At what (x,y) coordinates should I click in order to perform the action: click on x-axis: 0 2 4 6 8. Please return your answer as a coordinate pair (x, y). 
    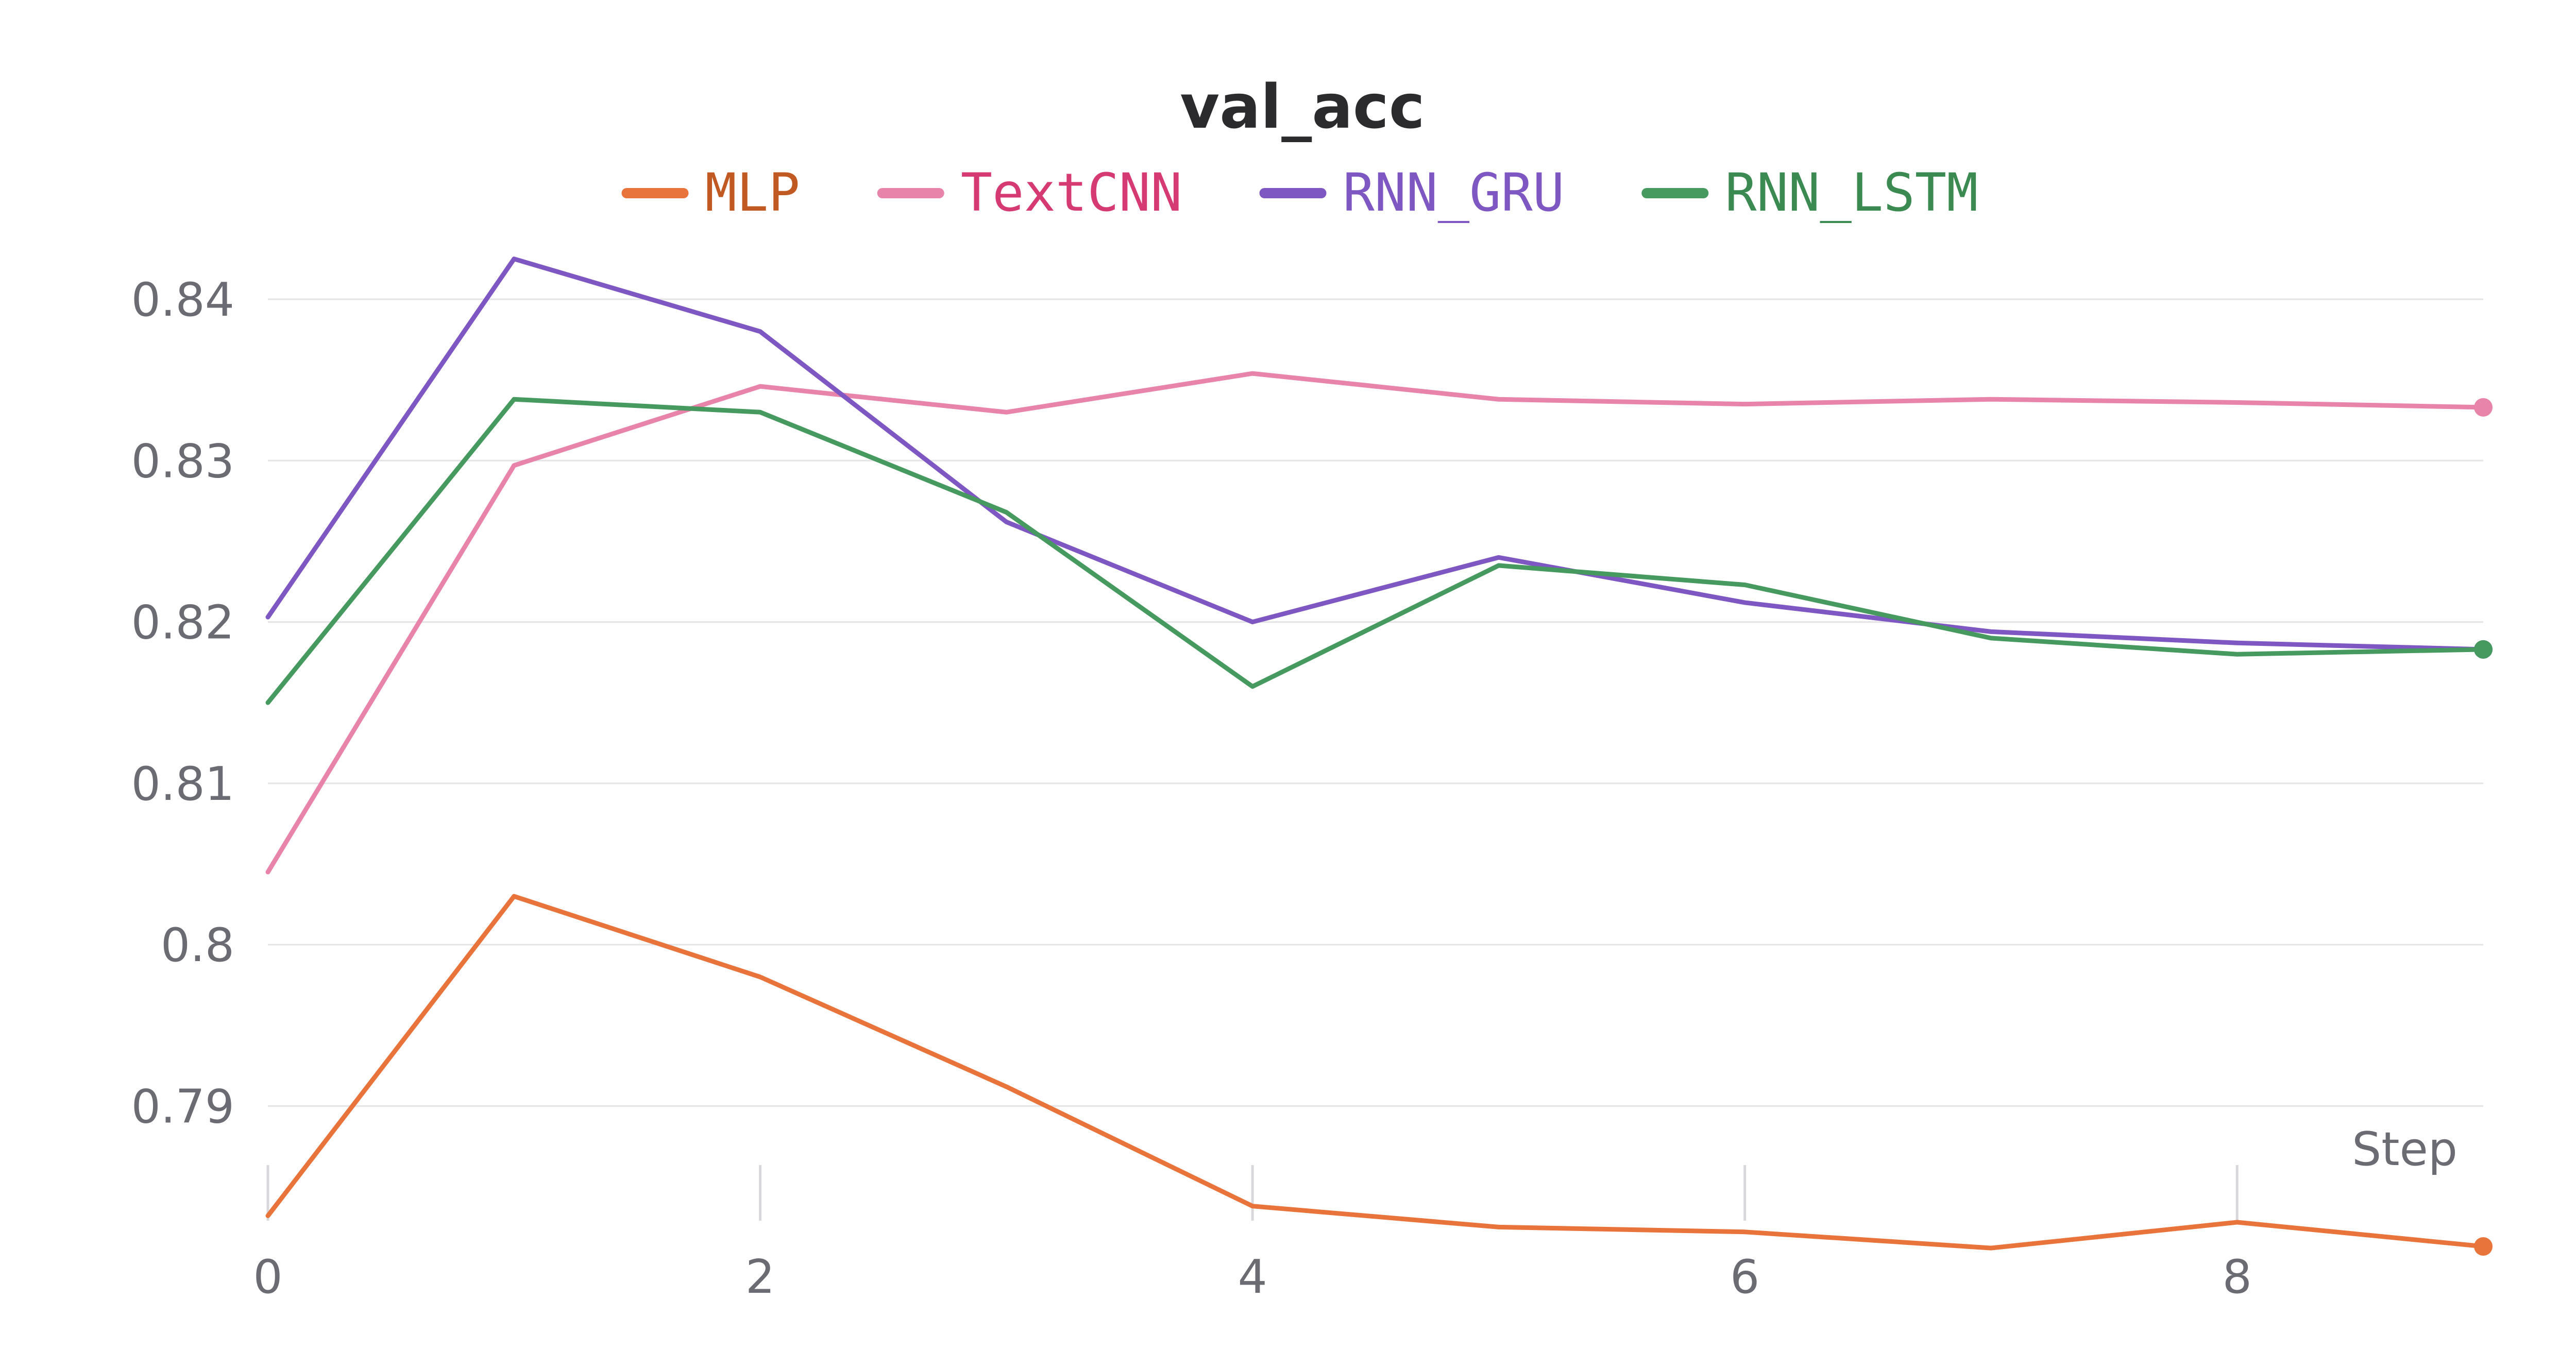
    Looking at the image, I should click on (1252, 1234).